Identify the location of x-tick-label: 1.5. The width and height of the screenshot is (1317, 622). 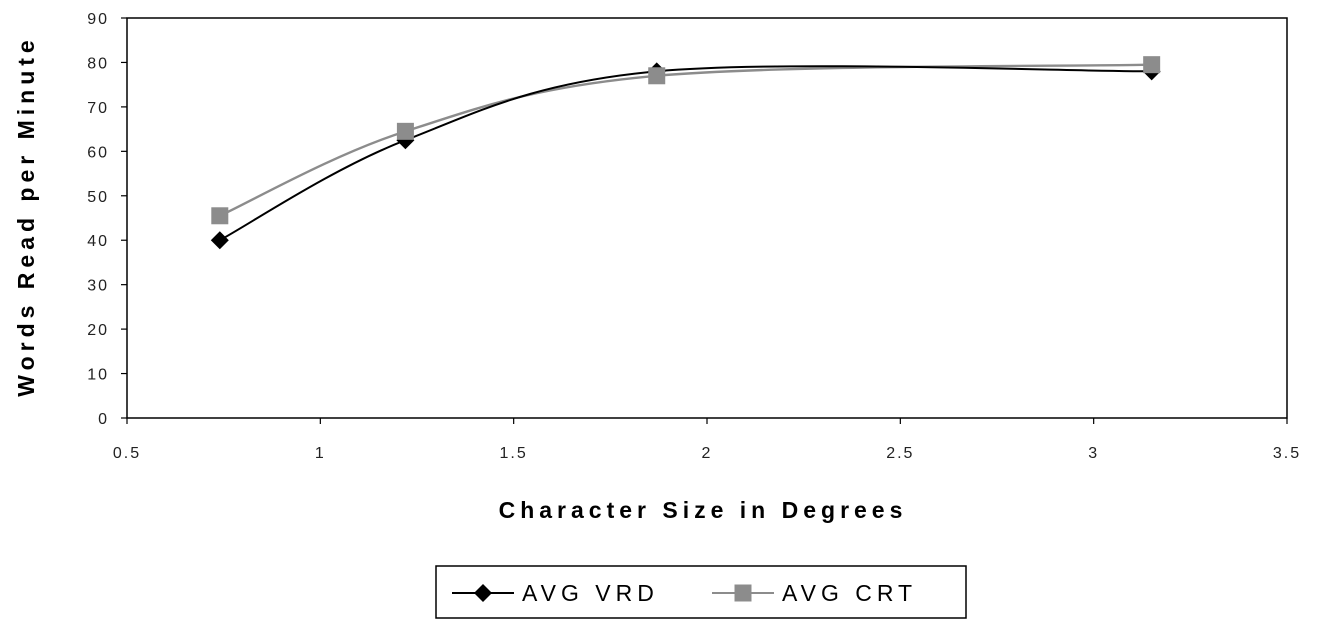
(514, 453).